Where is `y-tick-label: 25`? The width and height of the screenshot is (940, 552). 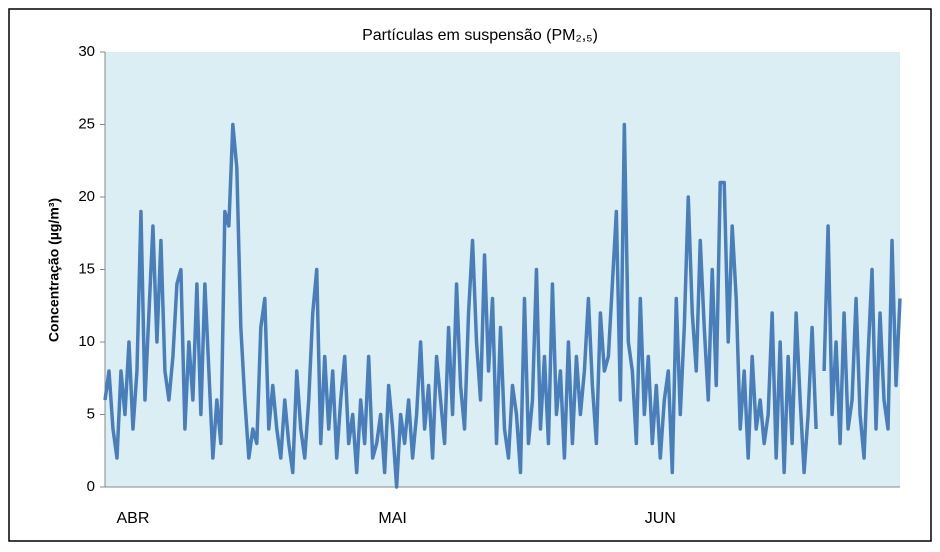
y-tick-label: 25 is located at coordinates (86, 123).